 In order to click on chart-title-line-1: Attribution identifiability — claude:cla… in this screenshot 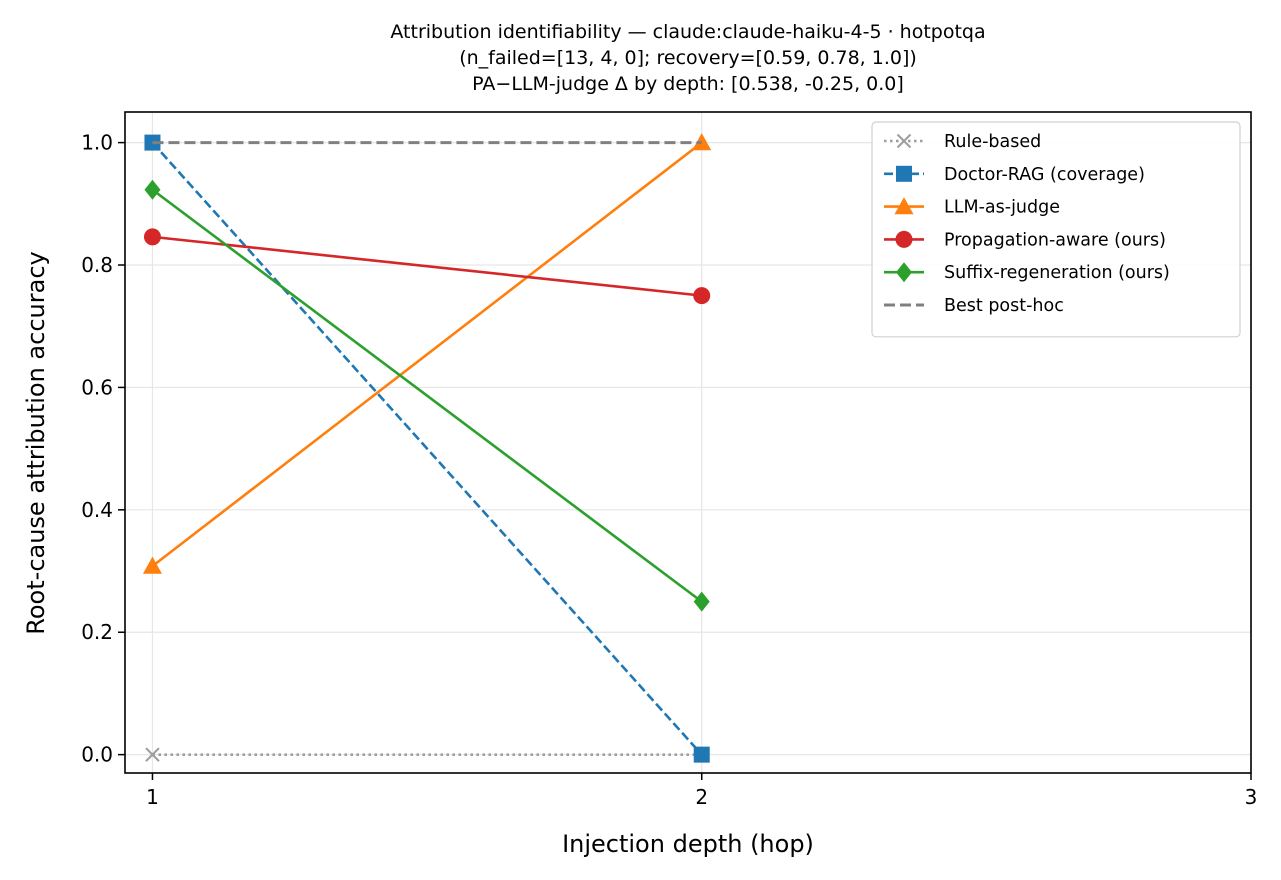, I will do `click(687, 32)`.